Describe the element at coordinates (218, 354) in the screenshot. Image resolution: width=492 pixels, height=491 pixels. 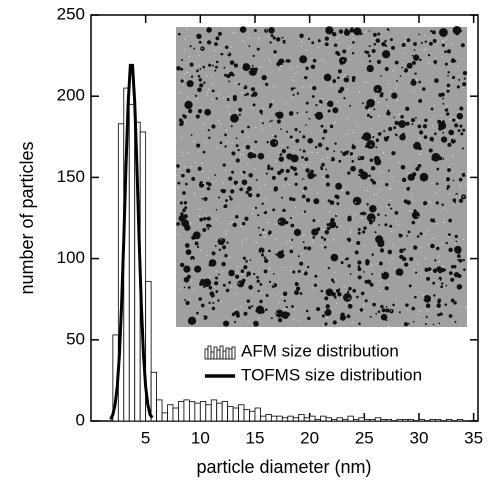
I see `legend-icon` at that location.